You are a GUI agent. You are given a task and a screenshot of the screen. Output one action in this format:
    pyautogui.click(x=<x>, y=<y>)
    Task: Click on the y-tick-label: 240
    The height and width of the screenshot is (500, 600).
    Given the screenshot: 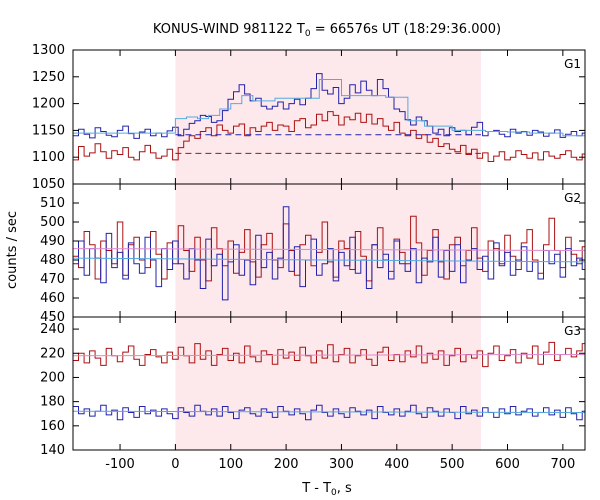 What is the action you would take?
    pyautogui.click(x=52, y=329)
    